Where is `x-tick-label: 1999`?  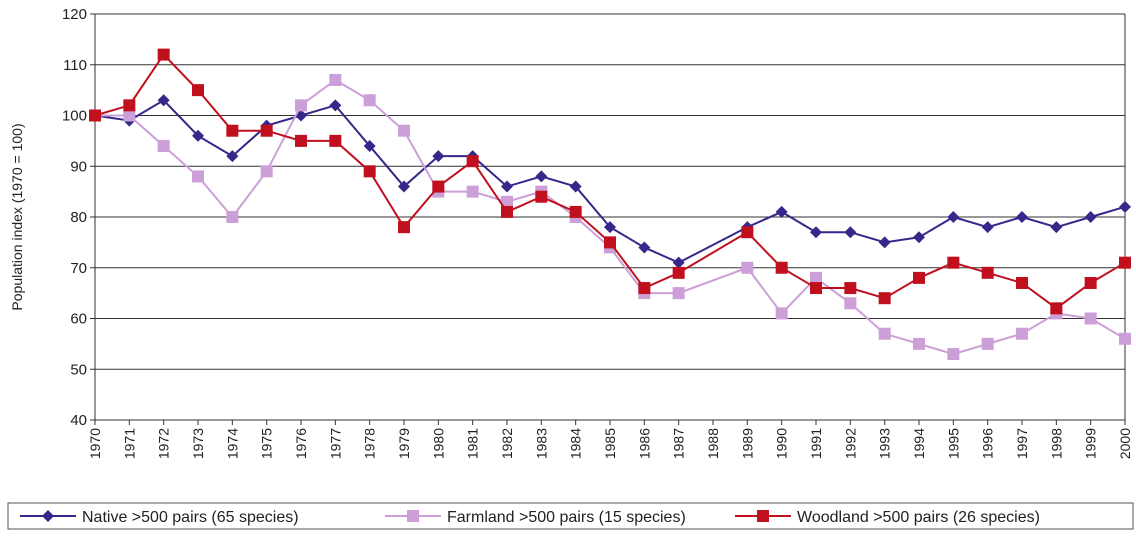
x-tick-label: 1999 is located at coordinates (1091, 443).